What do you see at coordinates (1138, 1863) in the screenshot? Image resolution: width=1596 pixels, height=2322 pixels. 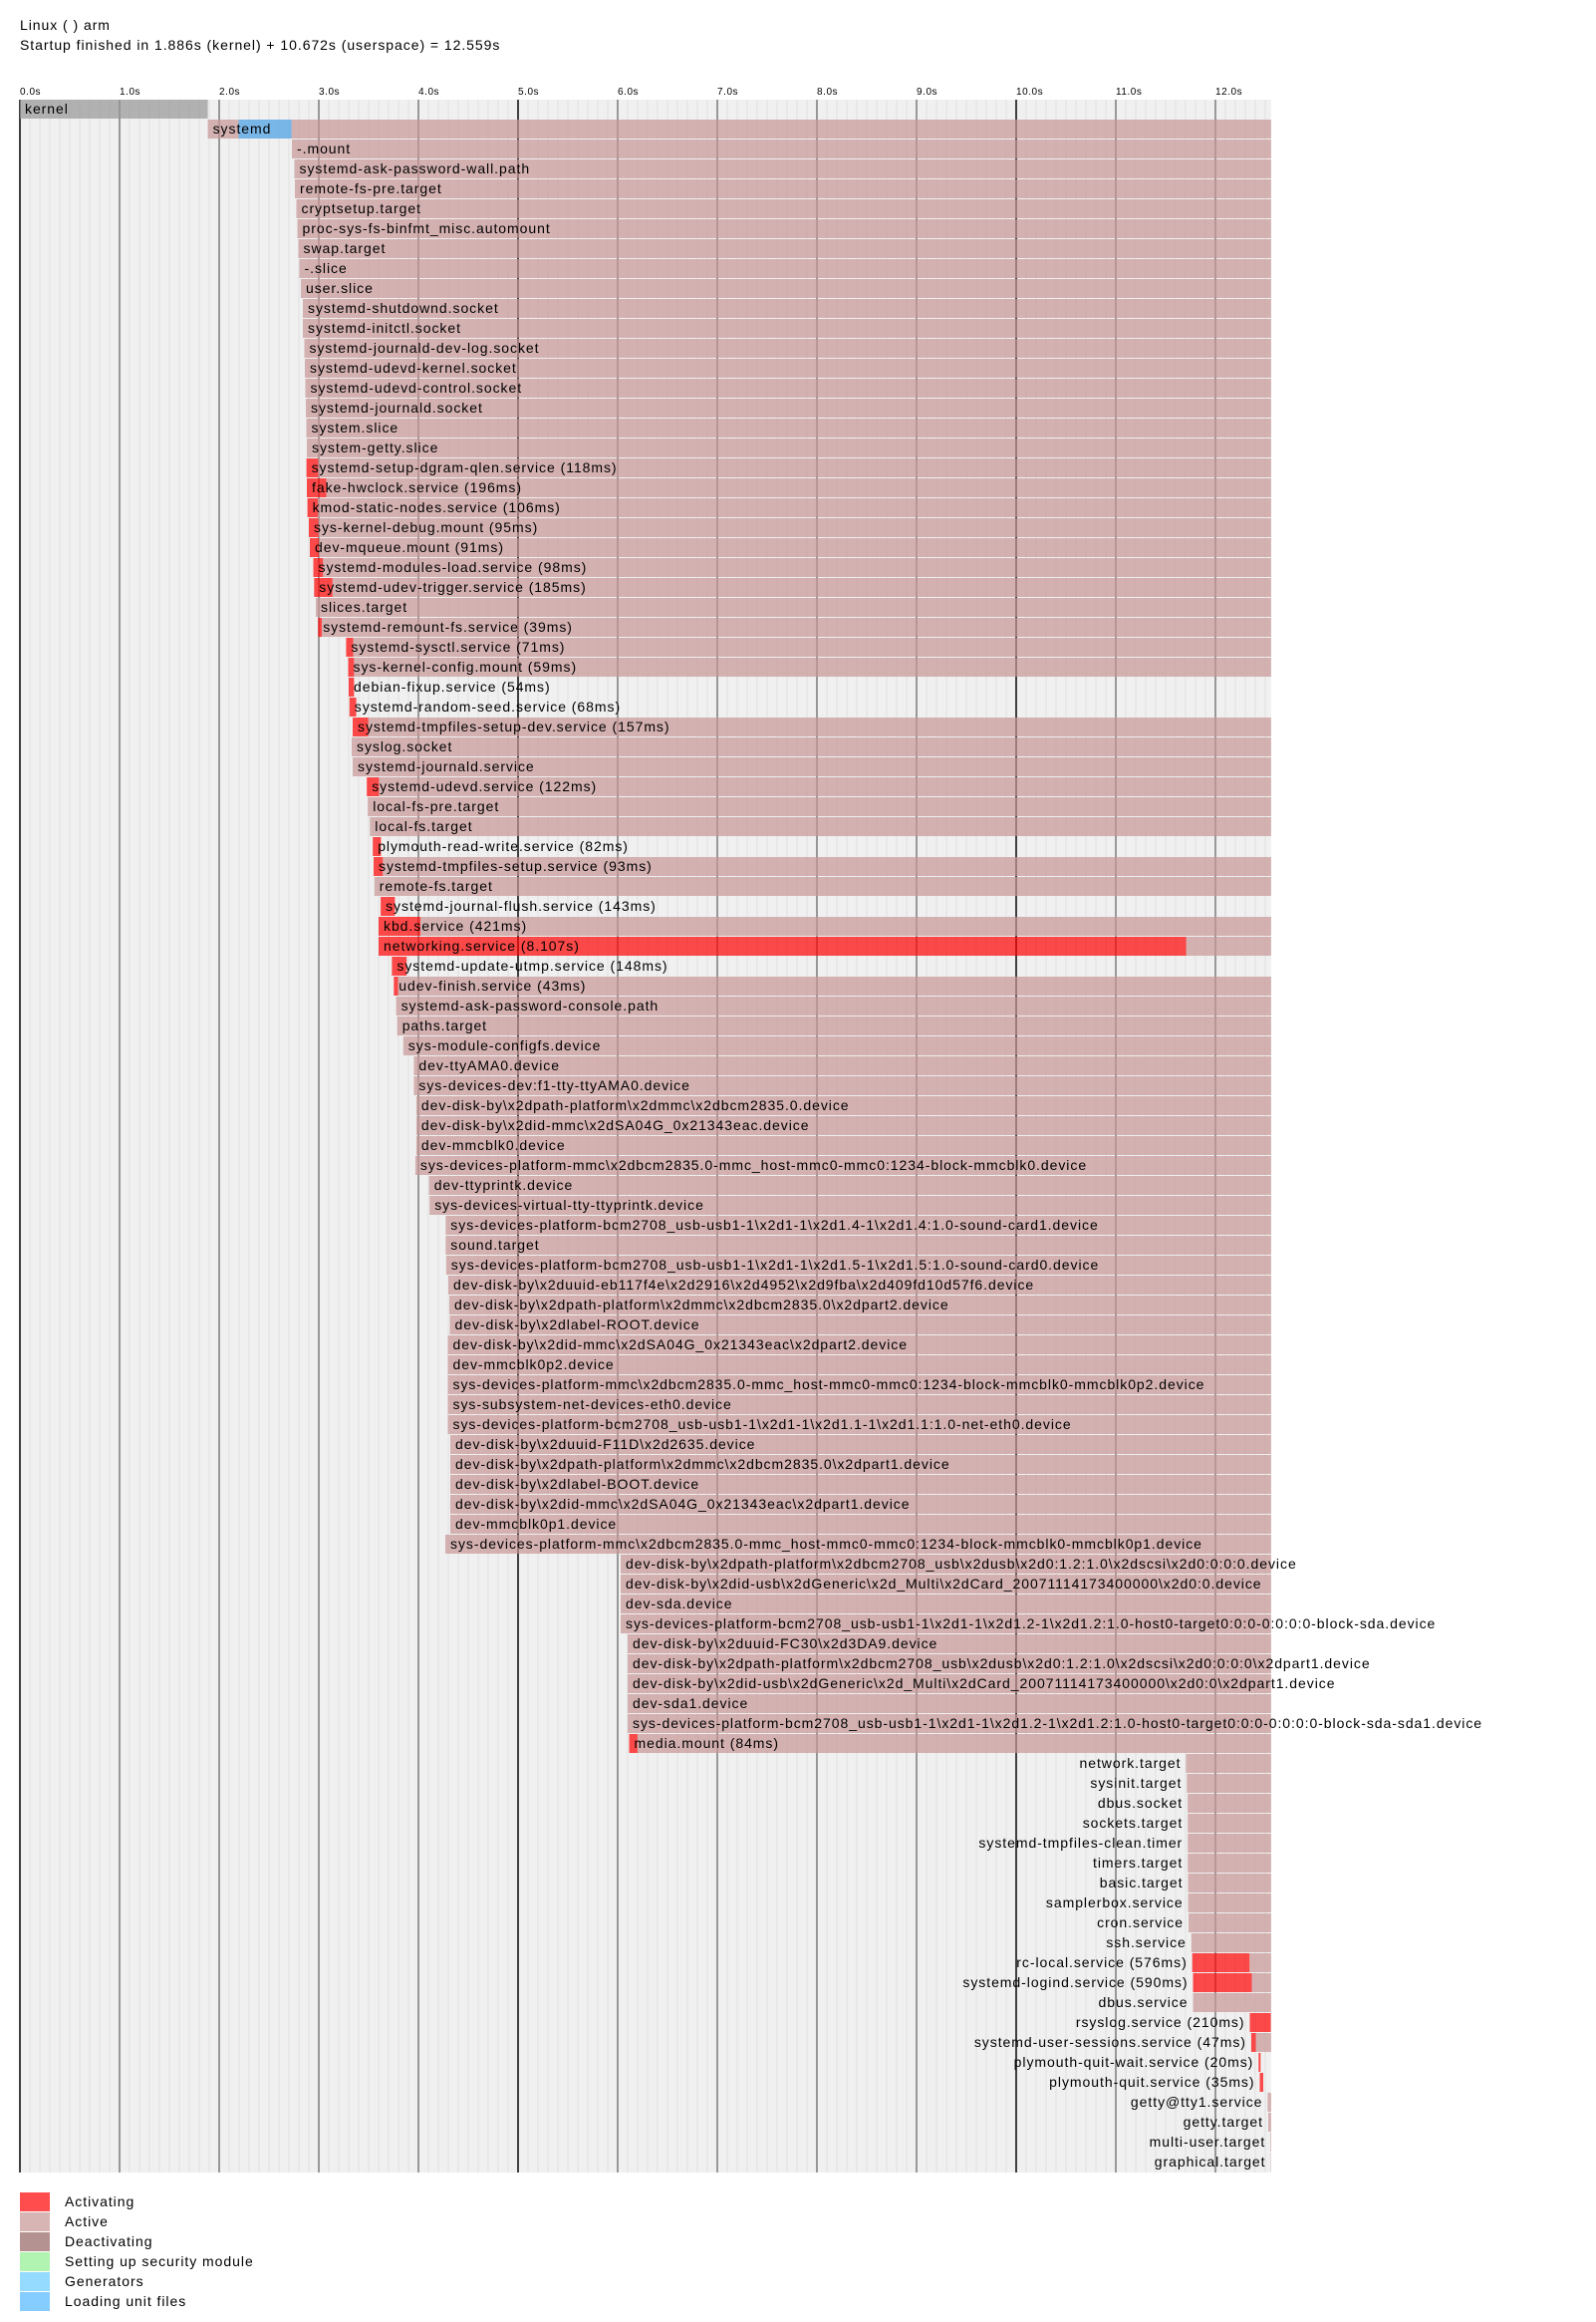 I see `svg-text: timers.target` at bounding box center [1138, 1863].